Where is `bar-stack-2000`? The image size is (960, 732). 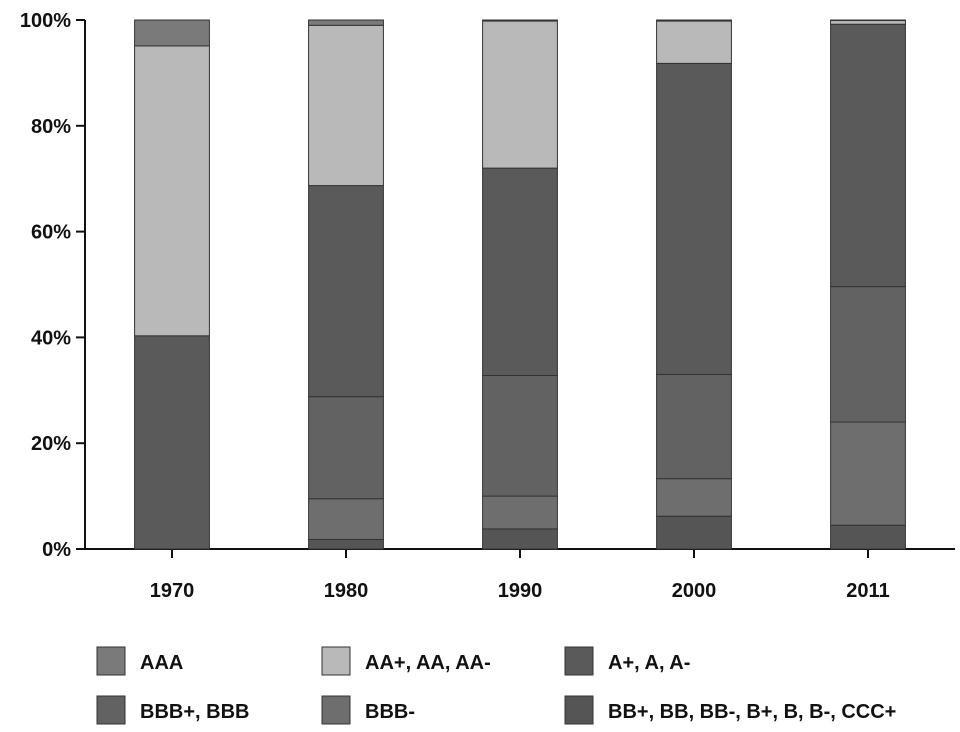
bar-stack-2000 is located at coordinates (694, 284).